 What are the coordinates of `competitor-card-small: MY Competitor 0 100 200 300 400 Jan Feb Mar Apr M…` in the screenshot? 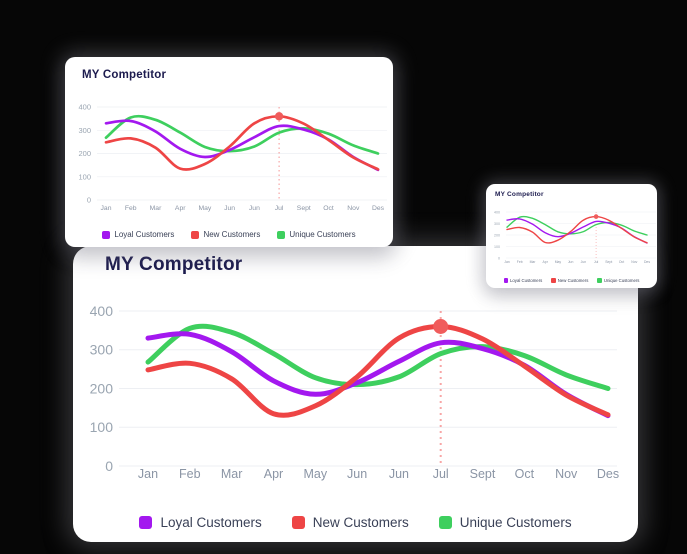 It's located at (571, 236).